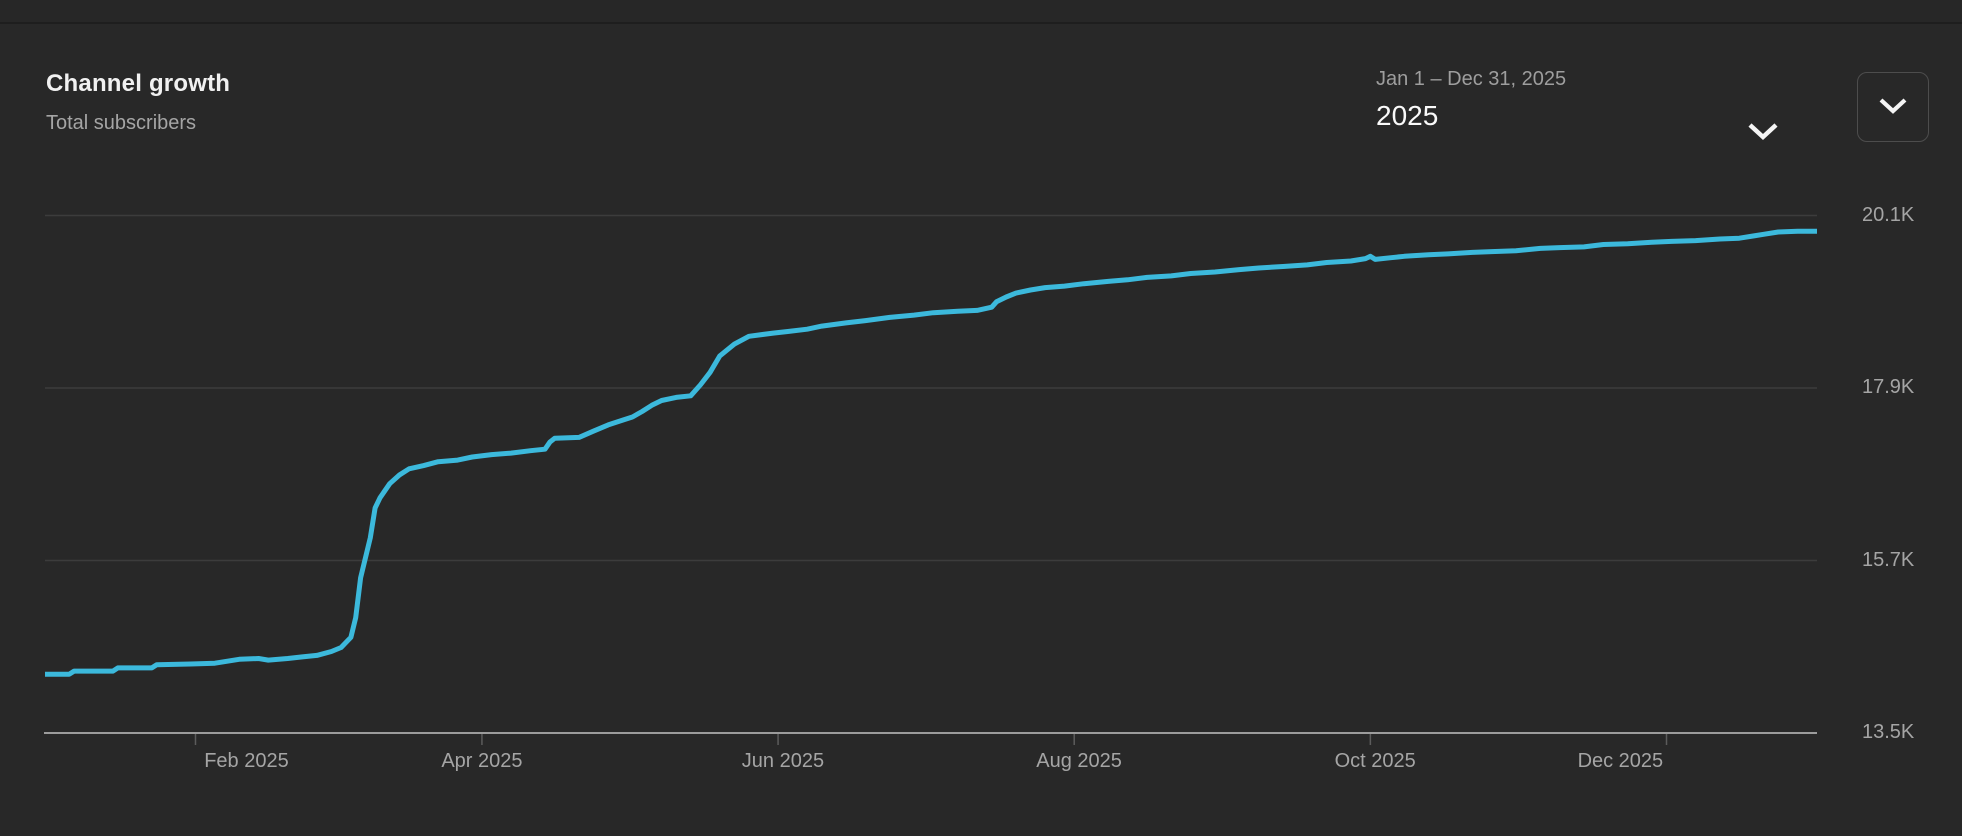 The height and width of the screenshot is (836, 1962). Describe the element at coordinates (1888, 559) in the screenshot. I see `y-axis-label: 15.7K` at that location.